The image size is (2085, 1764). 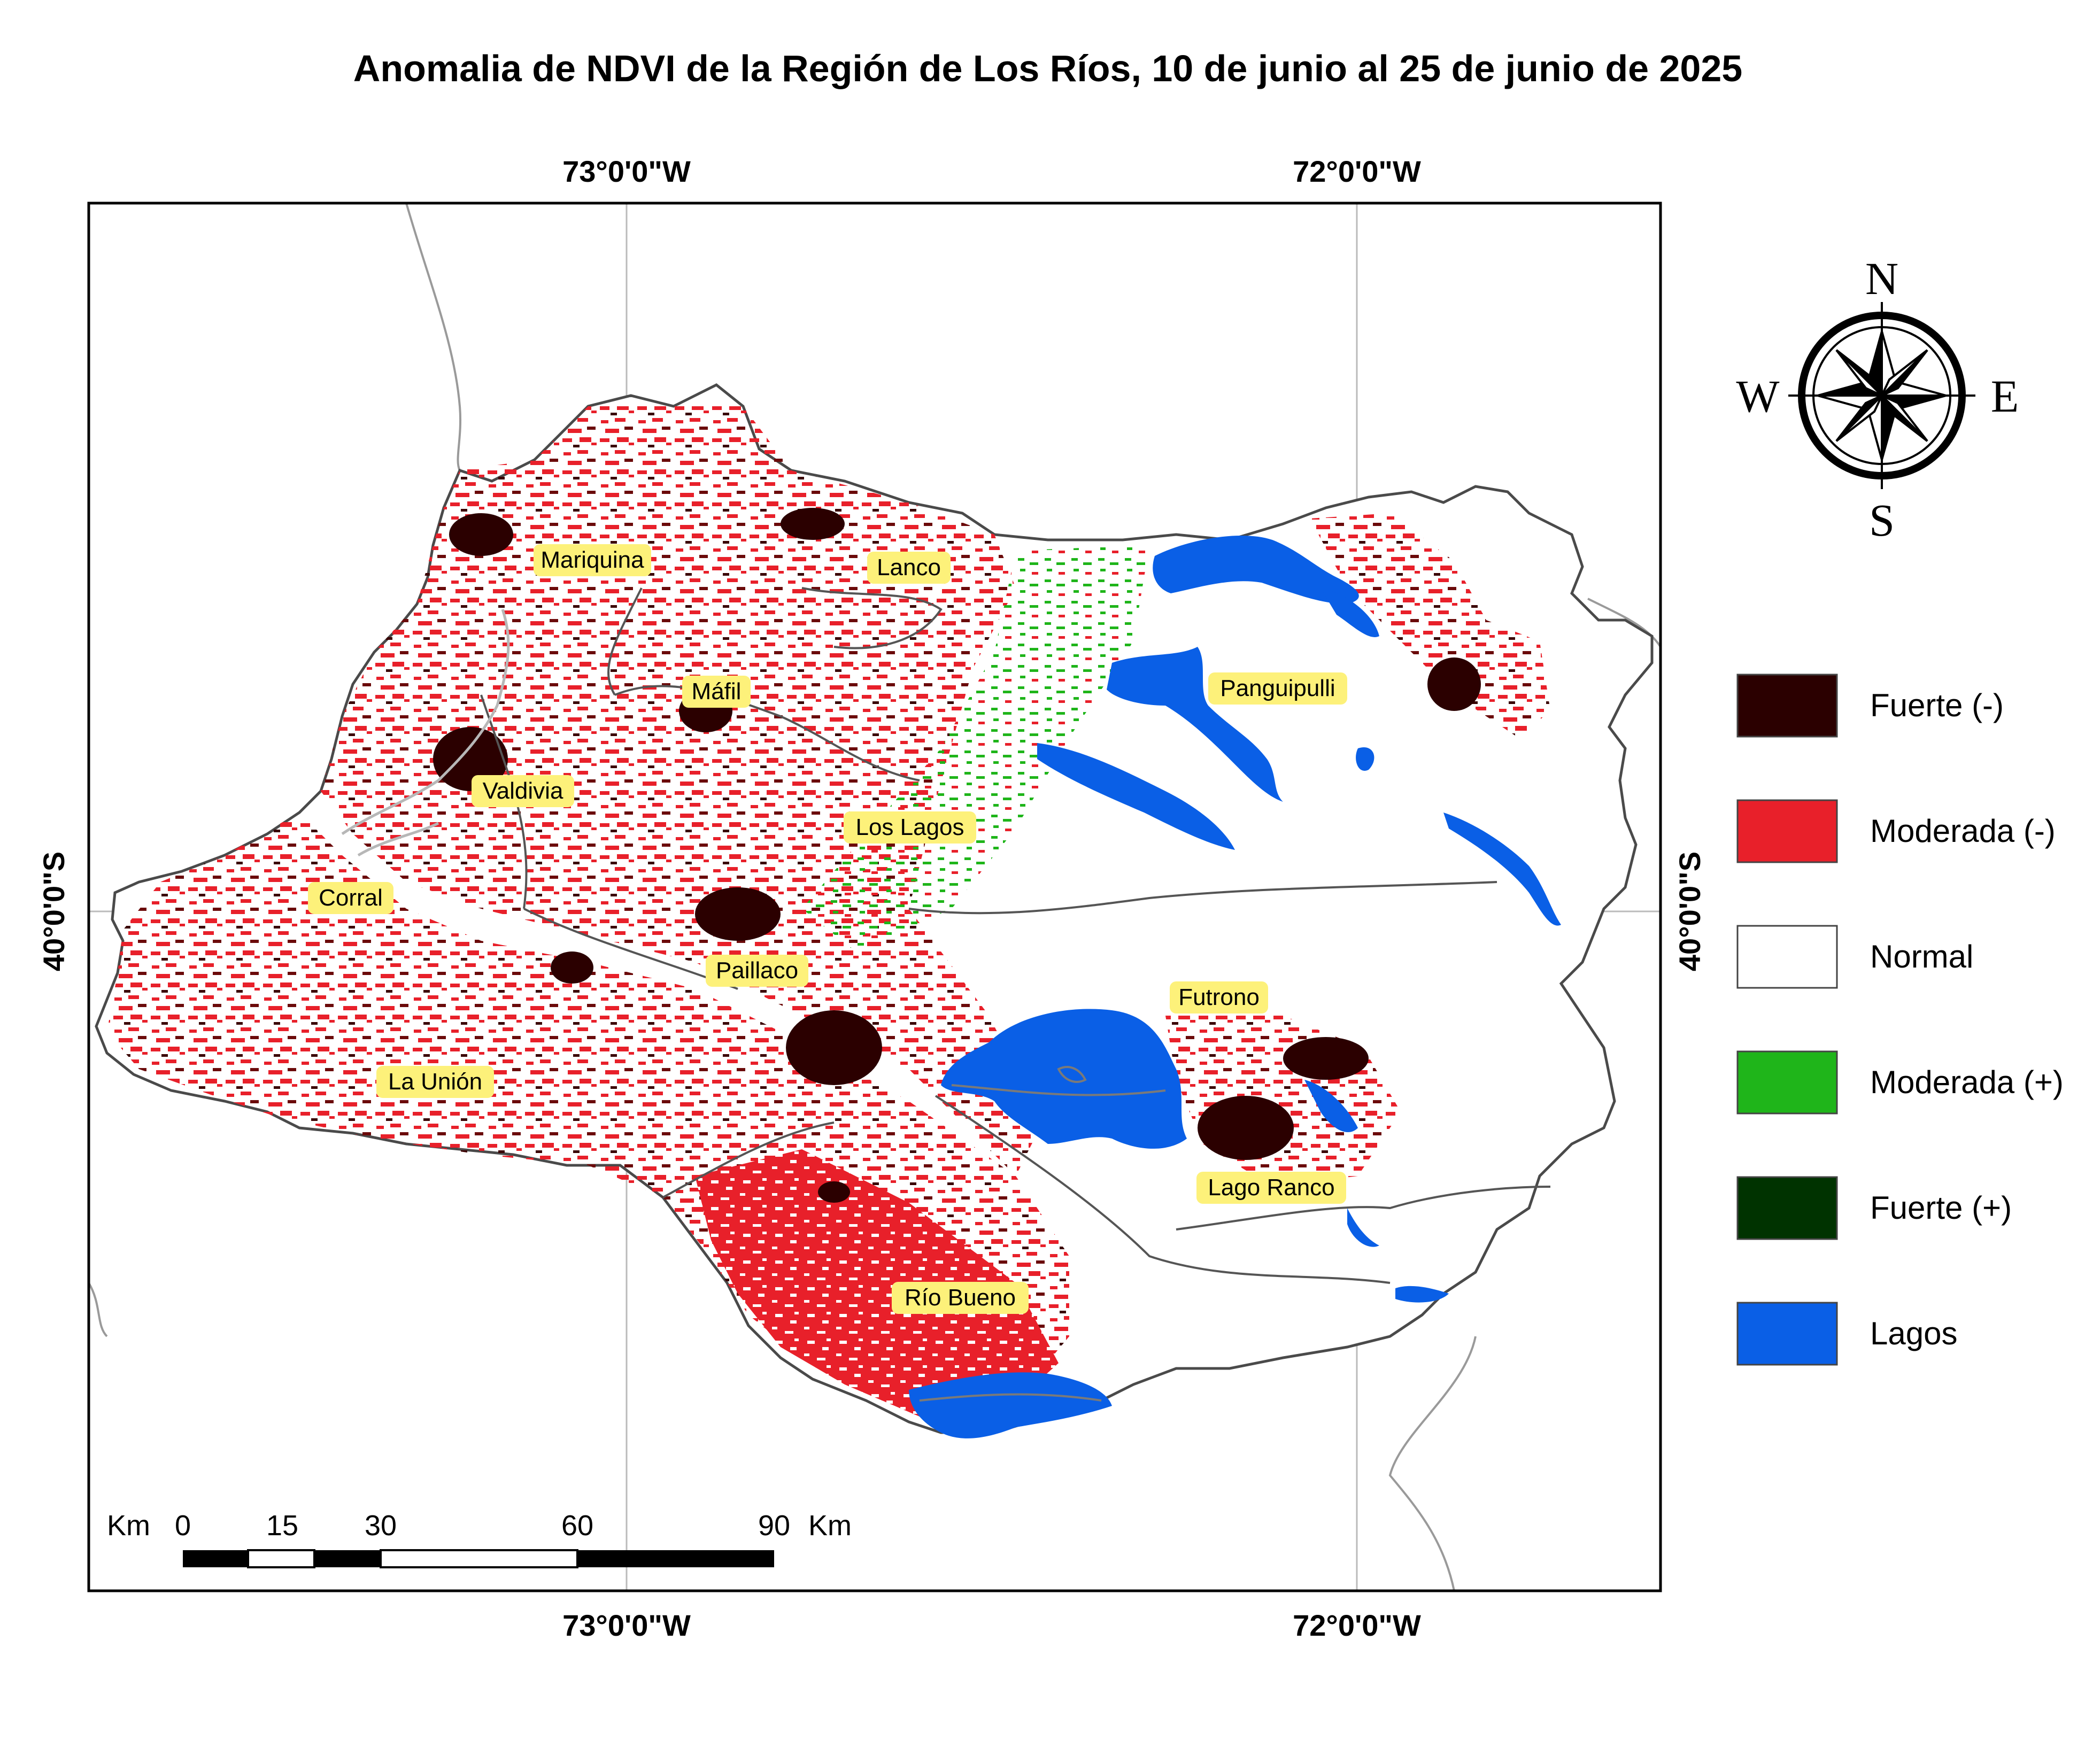 I want to click on compass-label-e: E, so click(x=2005, y=396).